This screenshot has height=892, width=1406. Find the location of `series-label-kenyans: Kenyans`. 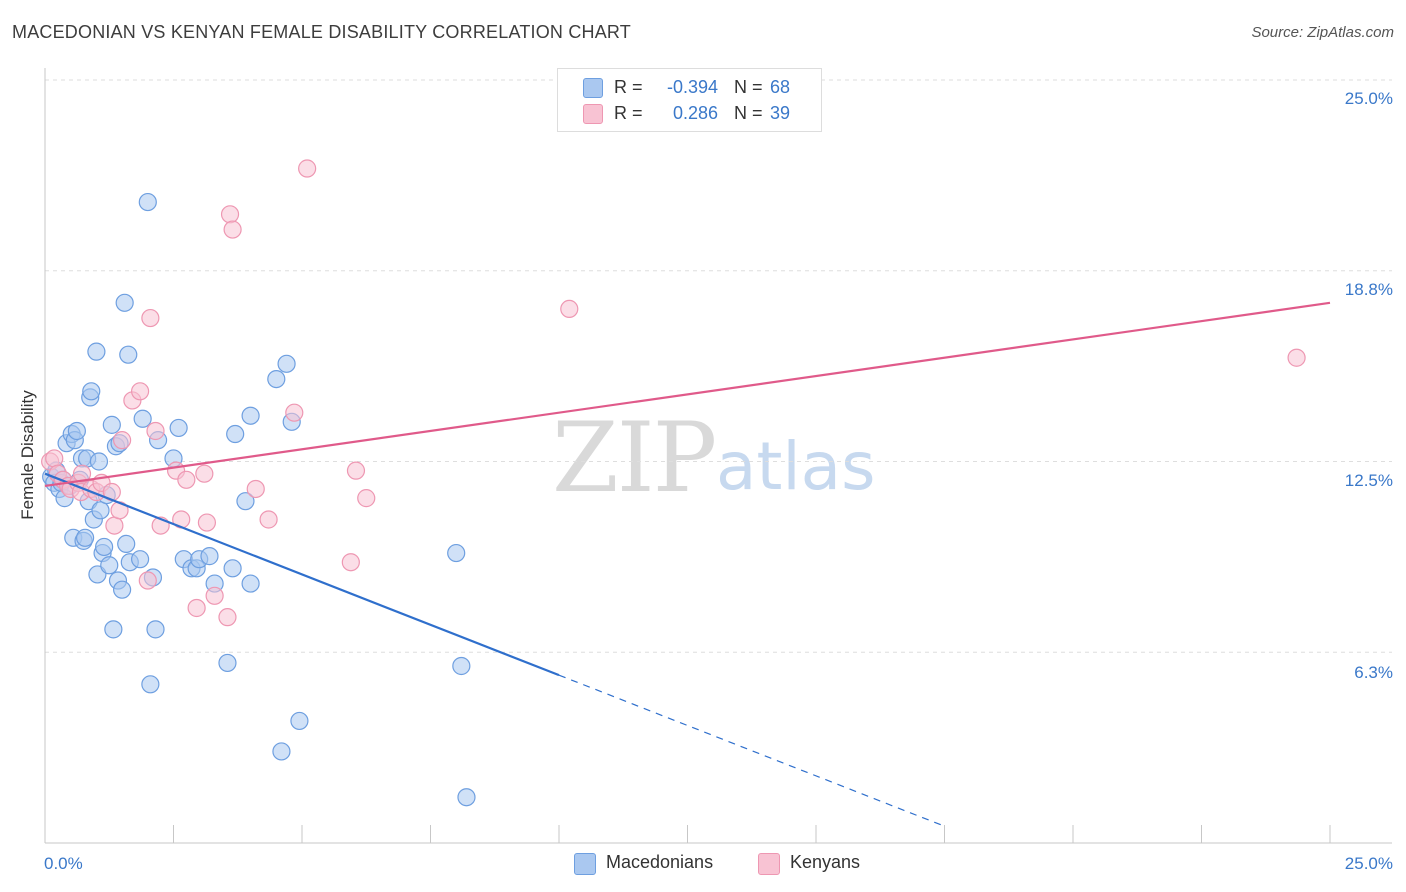

series-label-kenyans: Kenyans is located at coordinates (825, 862).